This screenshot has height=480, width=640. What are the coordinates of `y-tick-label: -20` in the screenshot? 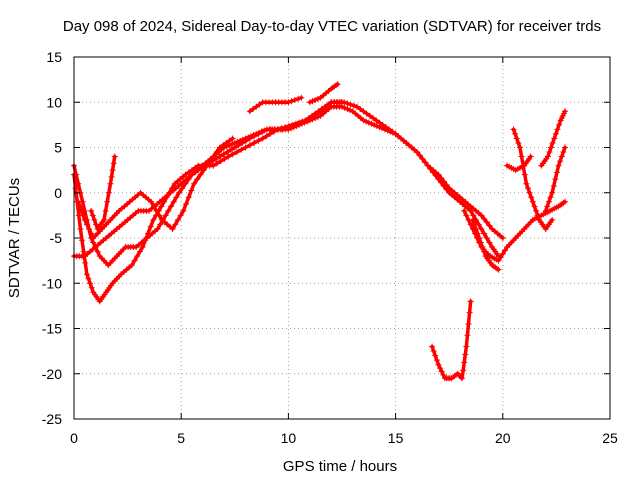 It's located at (52, 374).